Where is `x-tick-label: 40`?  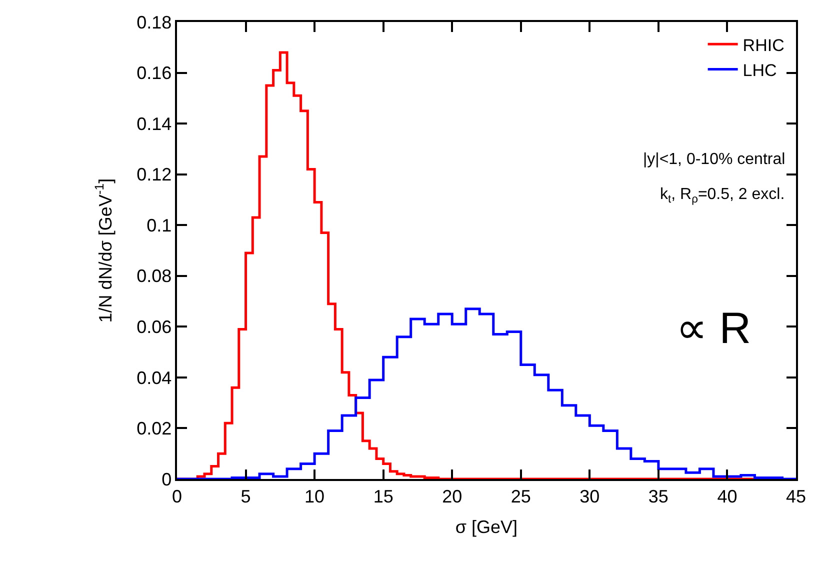
x-tick-label: 40 is located at coordinates (727, 496).